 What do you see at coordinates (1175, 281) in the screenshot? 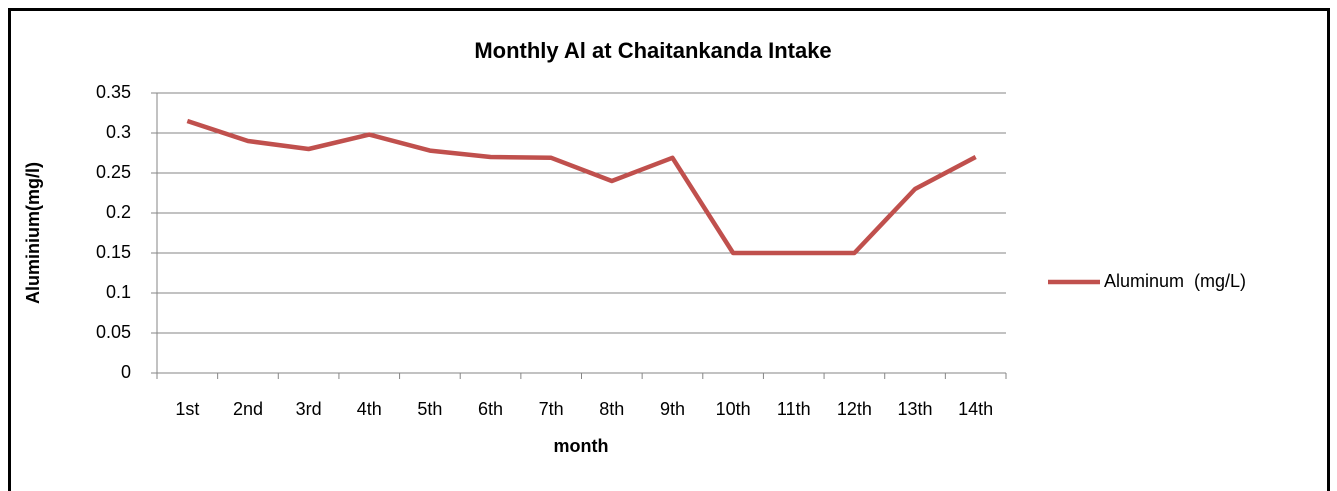
I see `legend-label: Aluminum (mg/L)` at bounding box center [1175, 281].